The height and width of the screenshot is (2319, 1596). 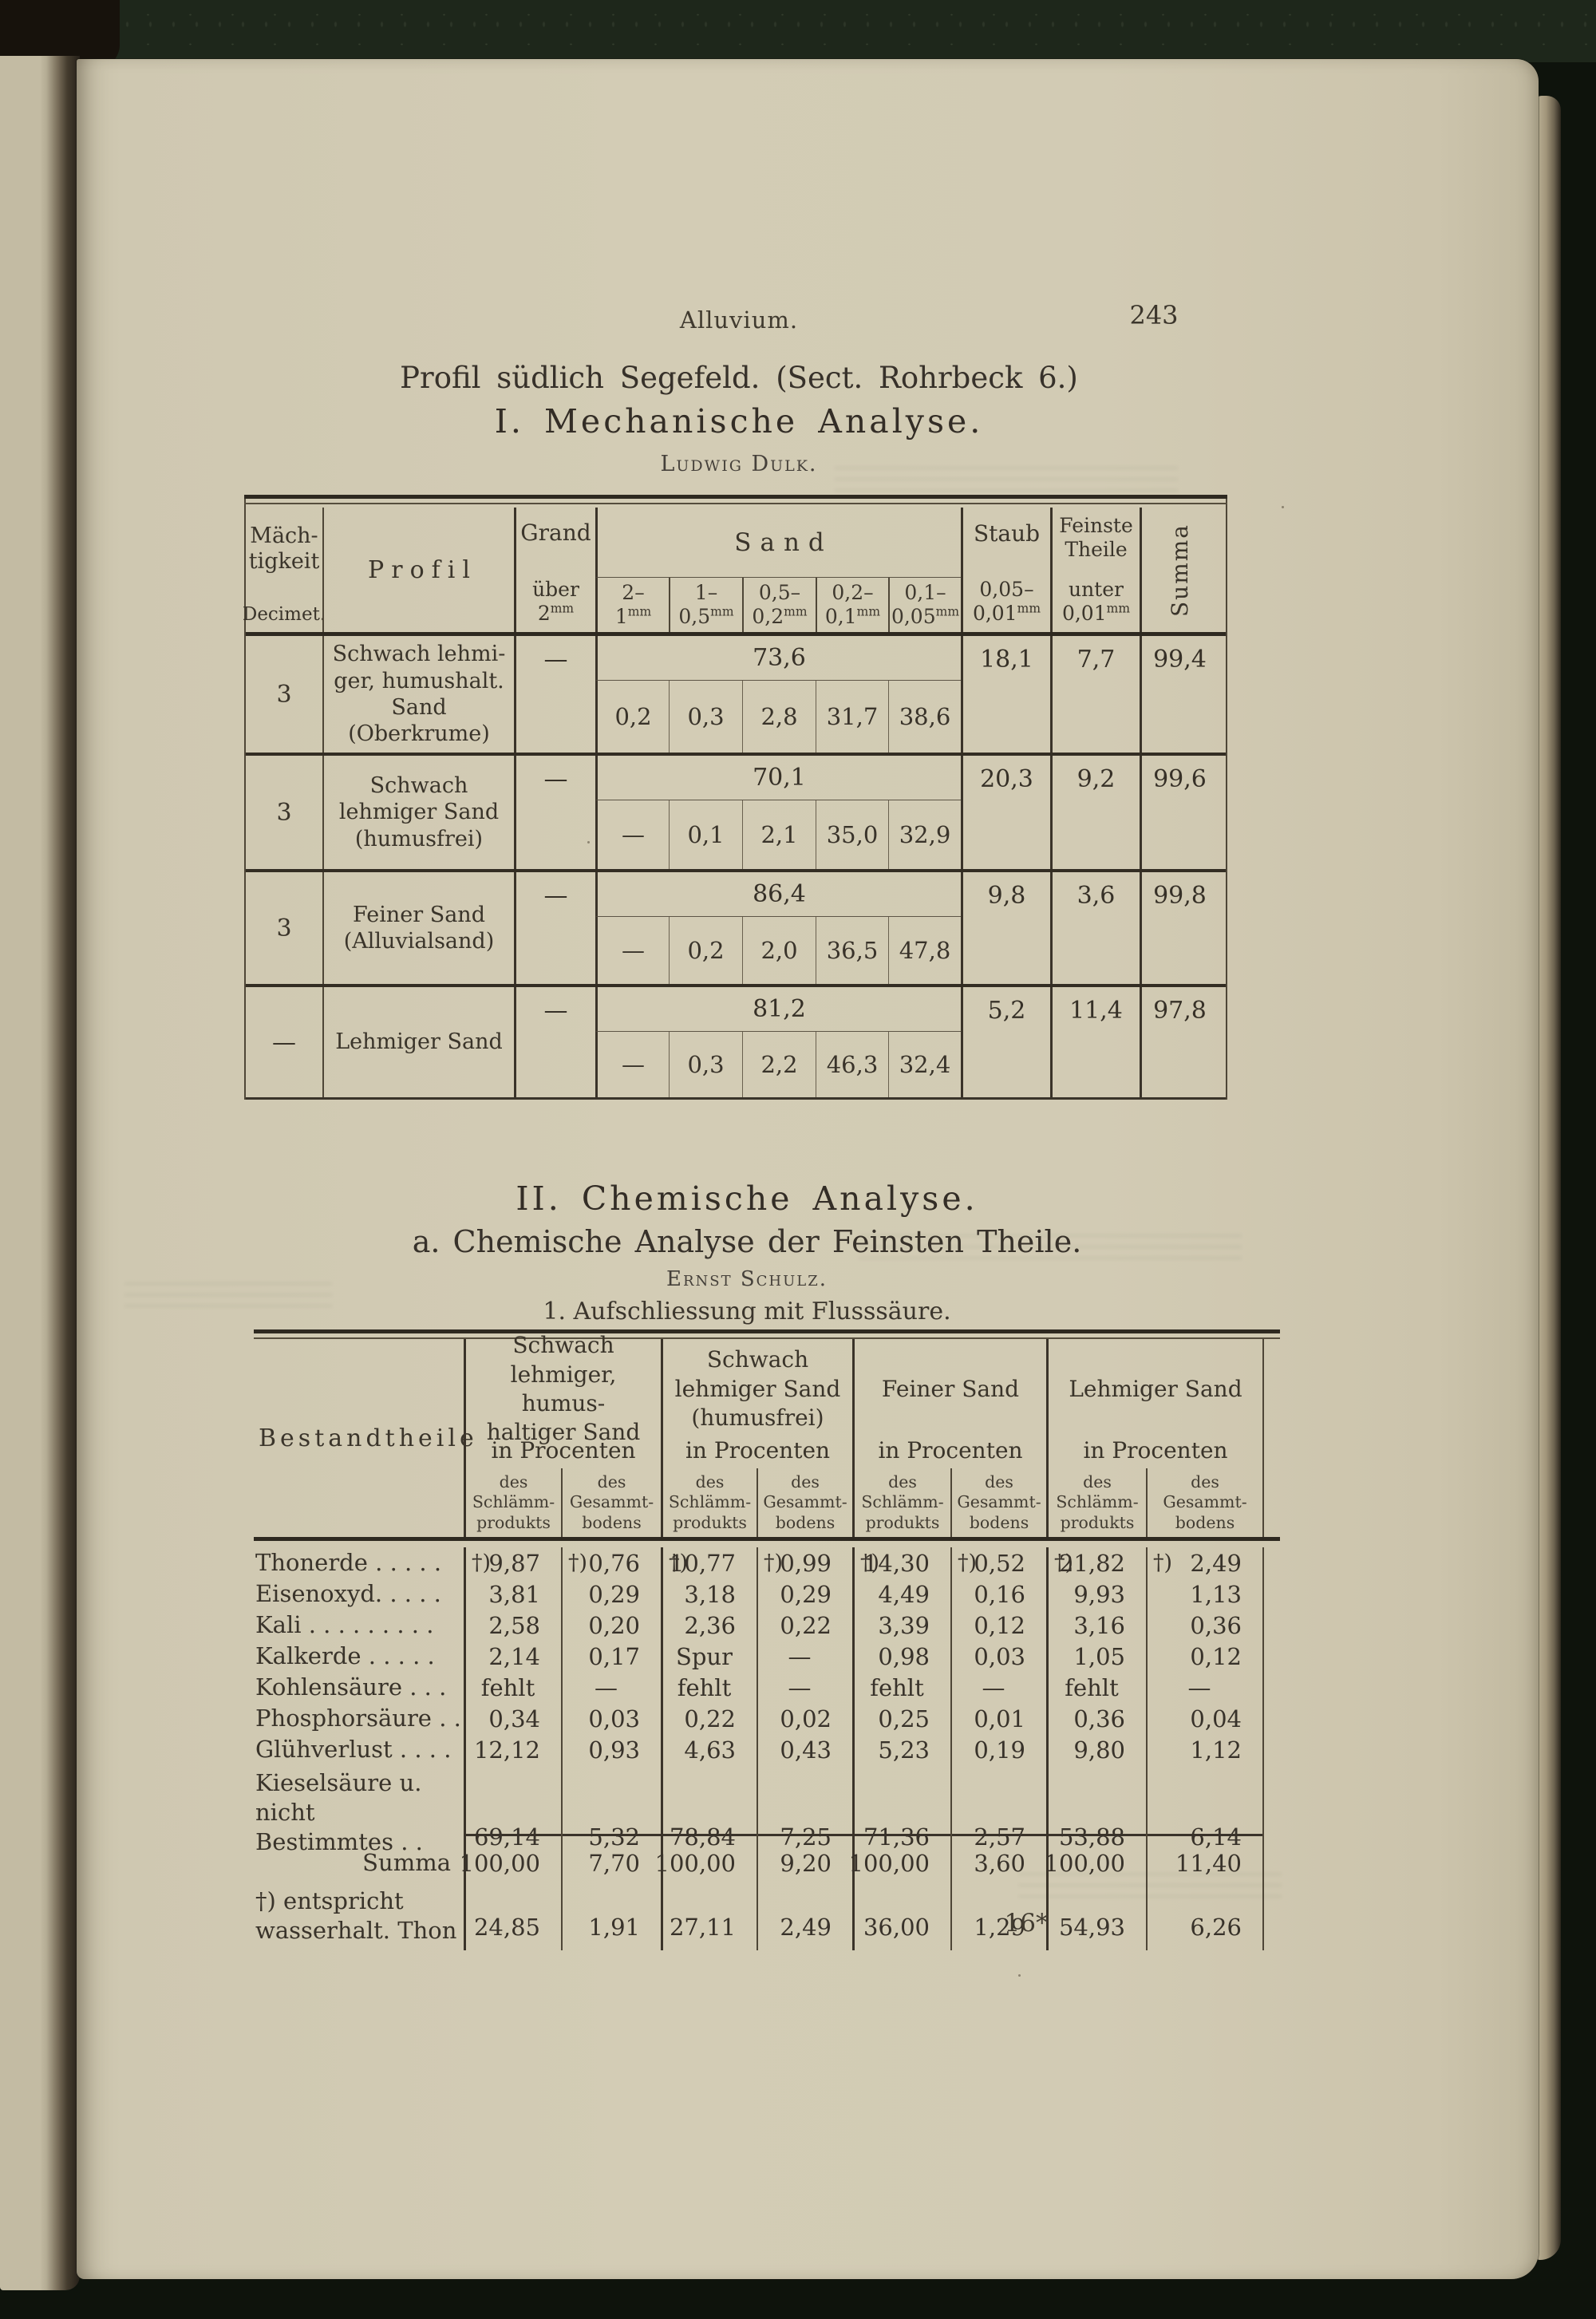 I want to click on profil-description: Feiner Sand (Alluvialsand), so click(x=418, y=928).